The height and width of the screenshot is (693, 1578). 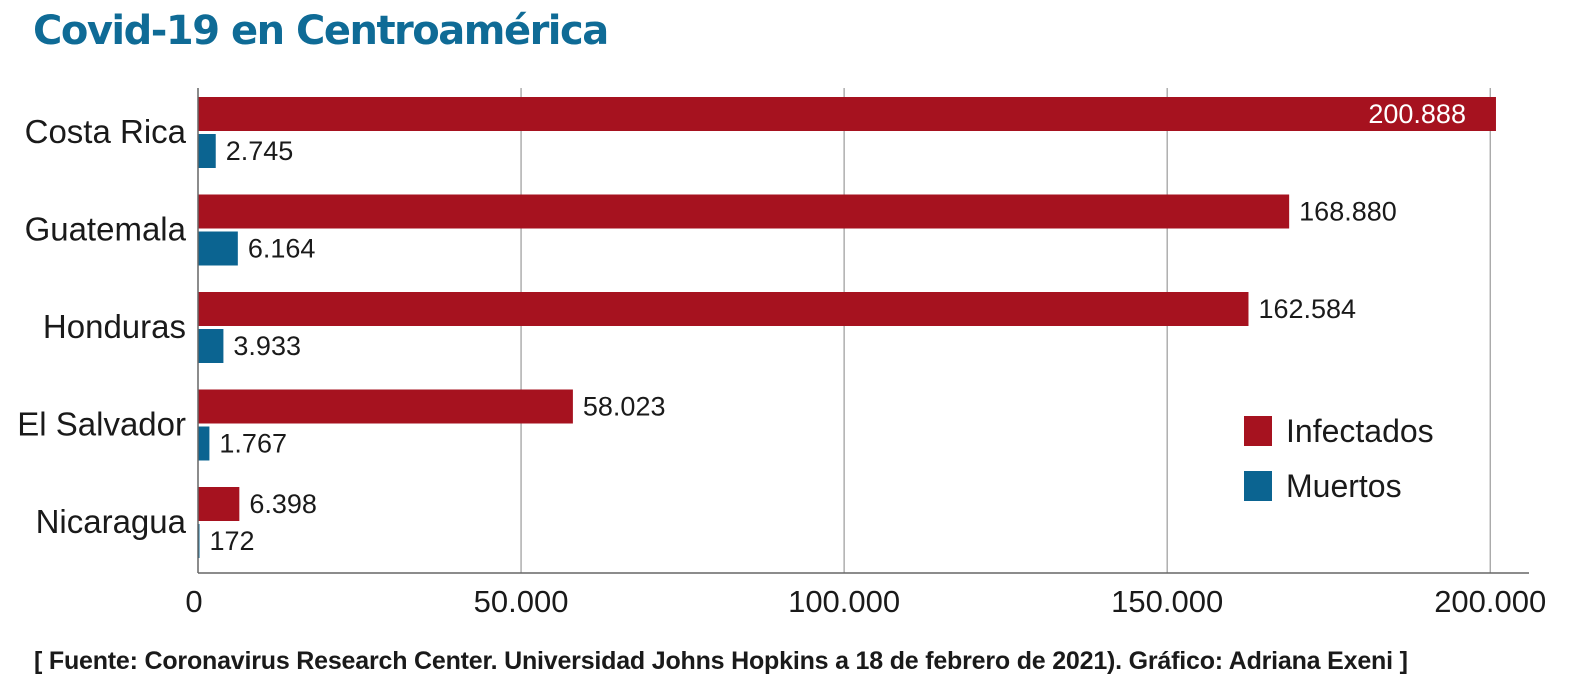 What do you see at coordinates (282, 249) in the screenshot?
I see `data-label: 6.164` at bounding box center [282, 249].